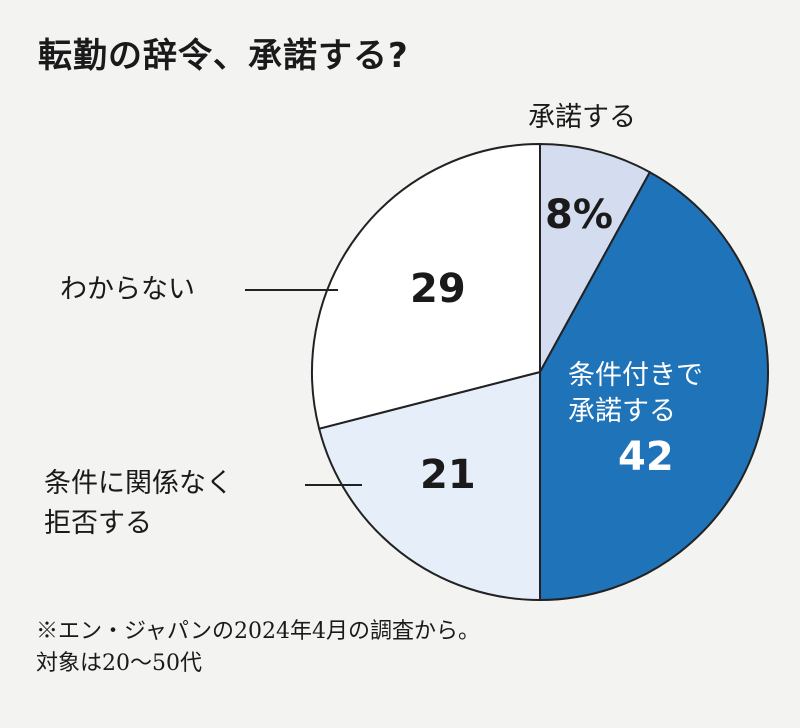 The width and height of the screenshot is (800, 728). What do you see at coordinates (98, 523) in the screenshot?
I see `label-refuse-2: 拒否する` at bounding box center [98, 523].